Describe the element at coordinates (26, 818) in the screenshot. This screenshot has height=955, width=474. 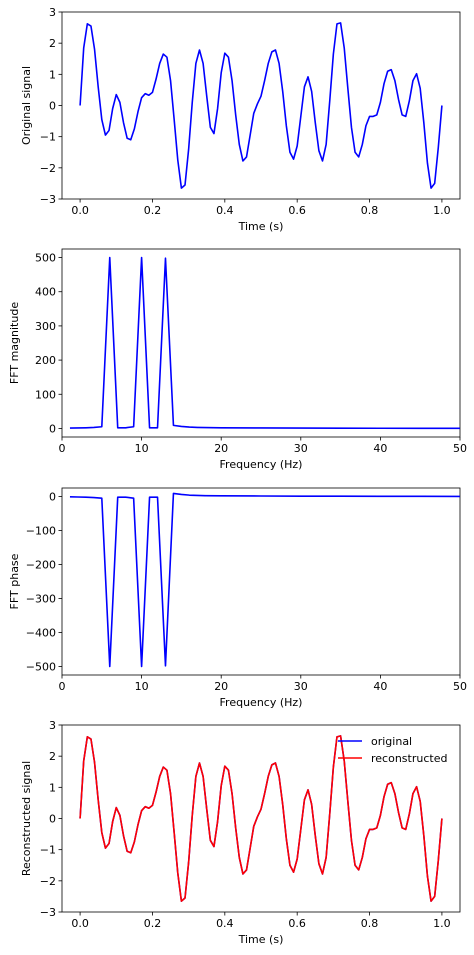
I see `y-axis-label: Reconstructed signal` at that location.